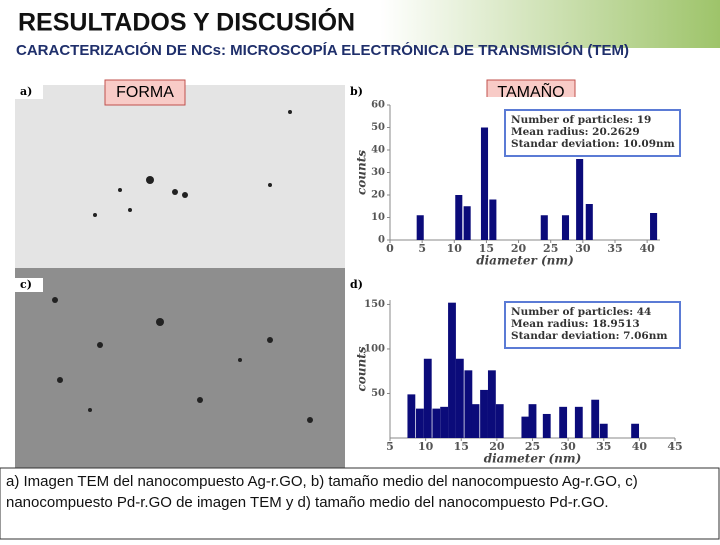  Describe the element at coordinates (575, 324) in the screenshot. I see `stats-line: Mean radius: 18.9513` at that location.